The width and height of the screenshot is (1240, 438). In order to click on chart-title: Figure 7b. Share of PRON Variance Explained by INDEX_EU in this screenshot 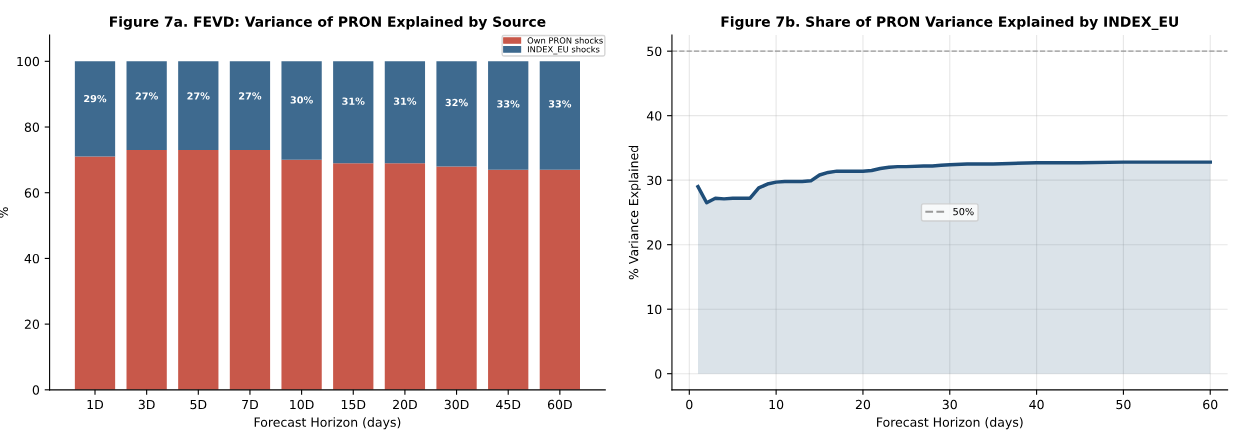, I will do `click(949, 23)`.